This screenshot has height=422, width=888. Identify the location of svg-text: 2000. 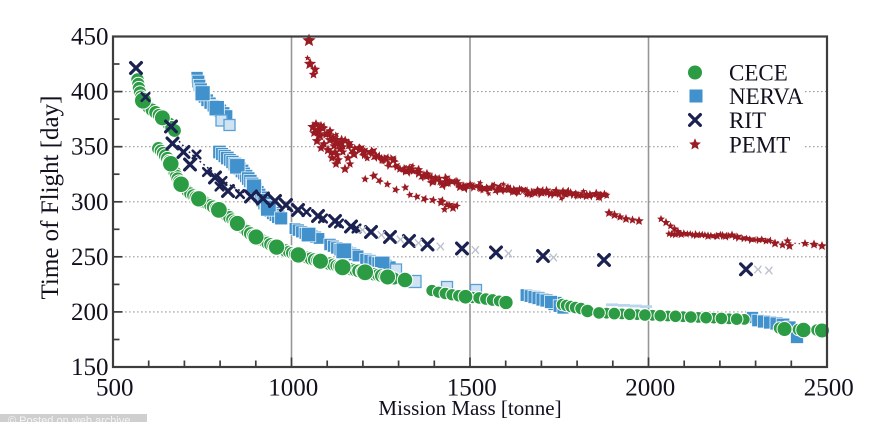
(650, 388).